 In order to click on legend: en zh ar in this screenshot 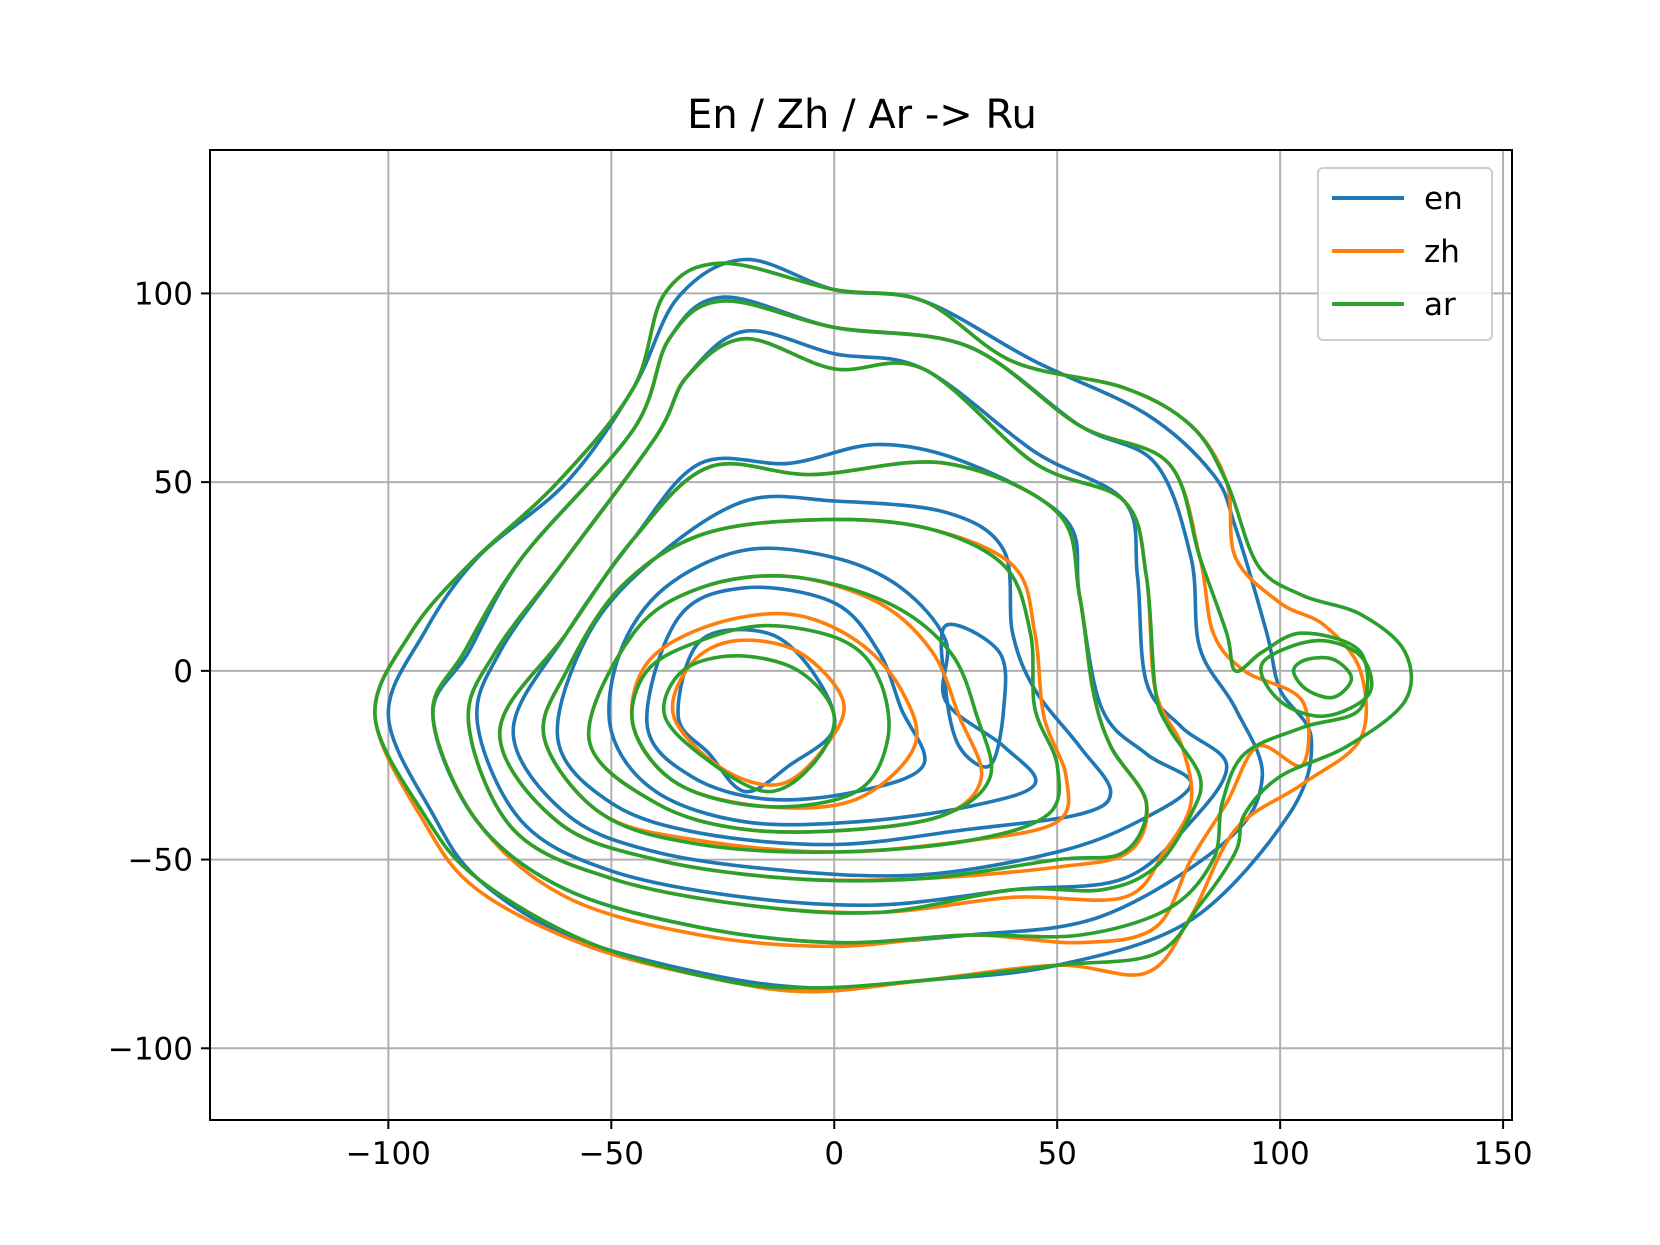, I will do `click(1405, 254)`.